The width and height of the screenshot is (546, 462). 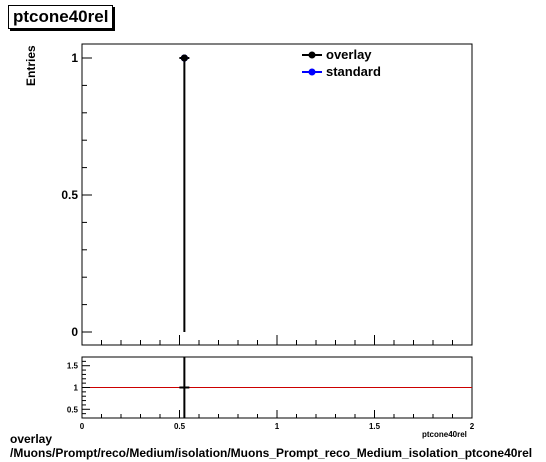 What do you see at coordinates (184, 58) in the screenshot?
I see `data-point-overlay-top` at bounding box center [184, 58].